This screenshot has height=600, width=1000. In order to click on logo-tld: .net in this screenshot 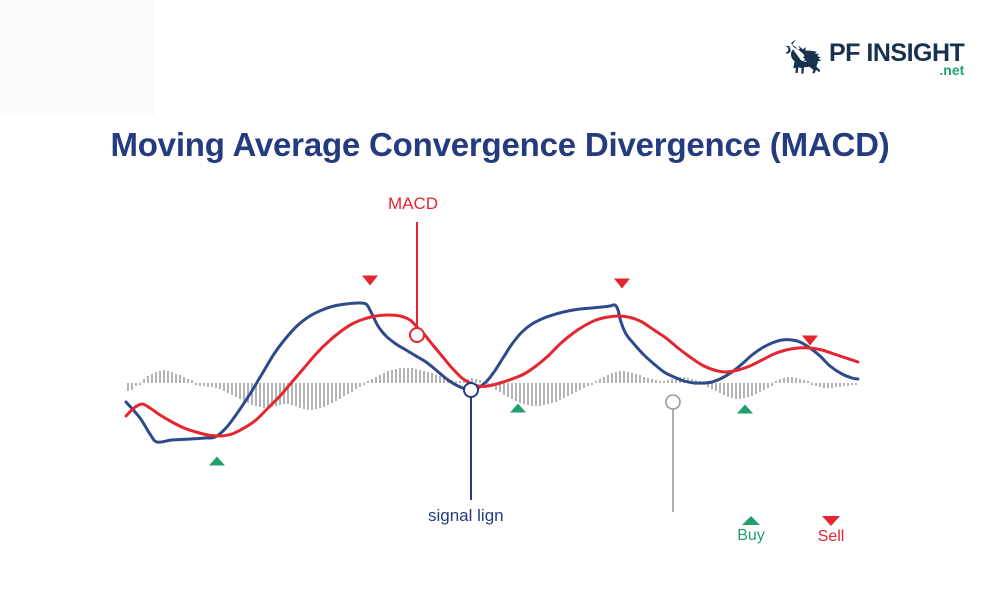, I will do `click(952, 70)`.